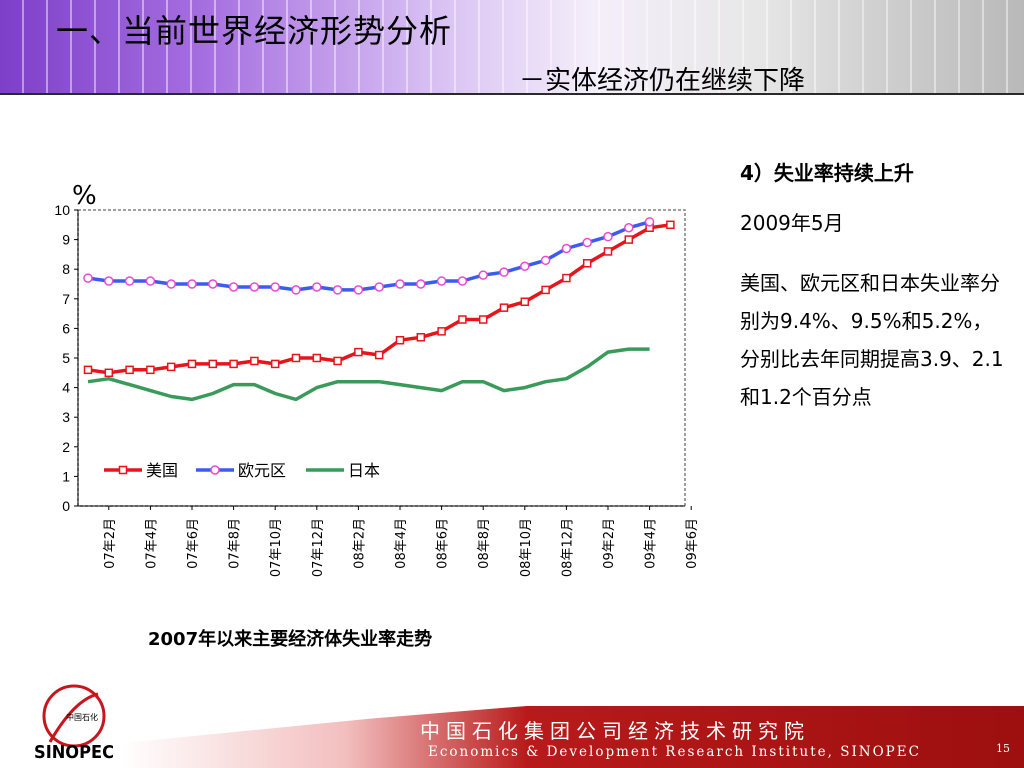 This screenshot has height=768, width=1024. Describe the element at coordinates (567, 547) in the screenshot. I see `x-tick-label: 08年12月` at that location.